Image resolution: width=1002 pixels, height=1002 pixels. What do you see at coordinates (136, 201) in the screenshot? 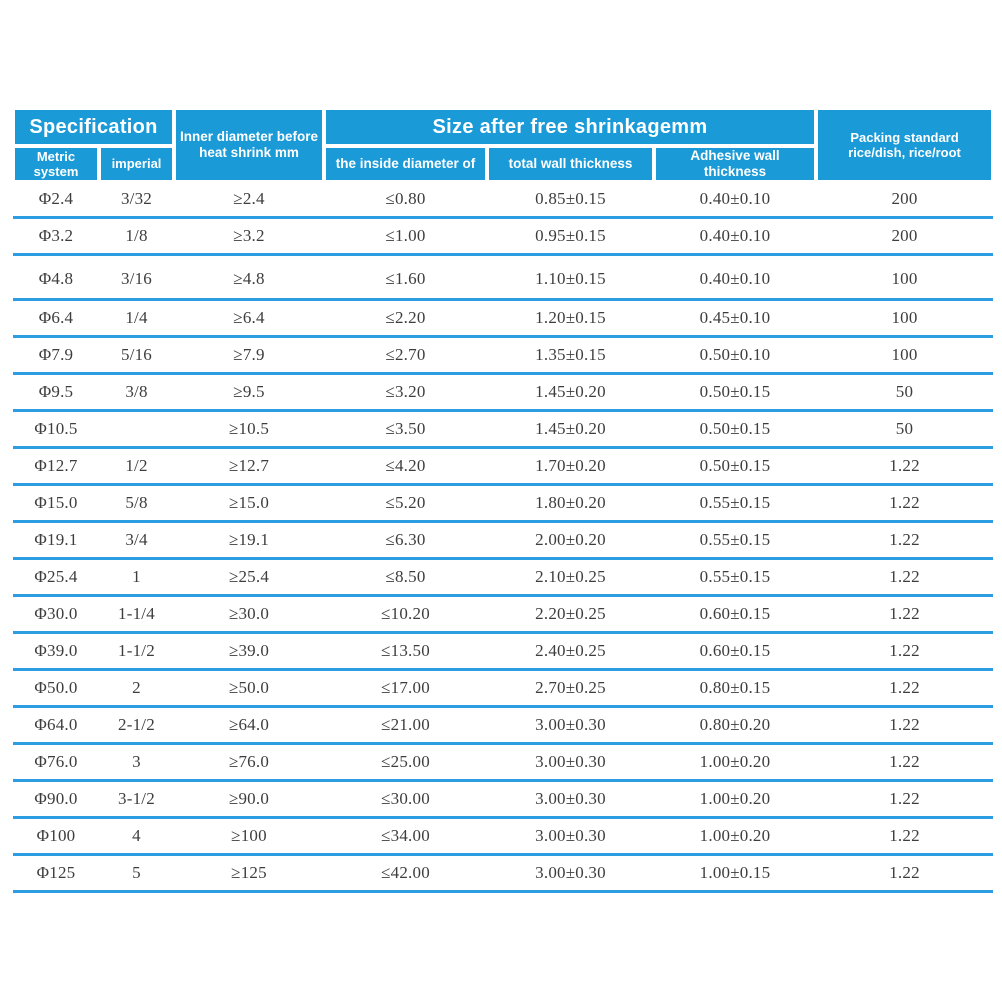
I see `table-cell: 3/32` at bounding box center [136, 201].